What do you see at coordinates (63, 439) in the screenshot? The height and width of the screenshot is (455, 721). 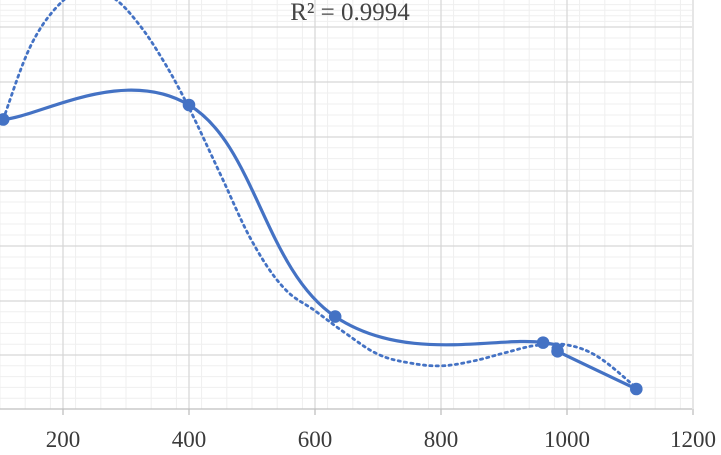 I see `x-tick-label: 200` at bounding box center [63, 439].